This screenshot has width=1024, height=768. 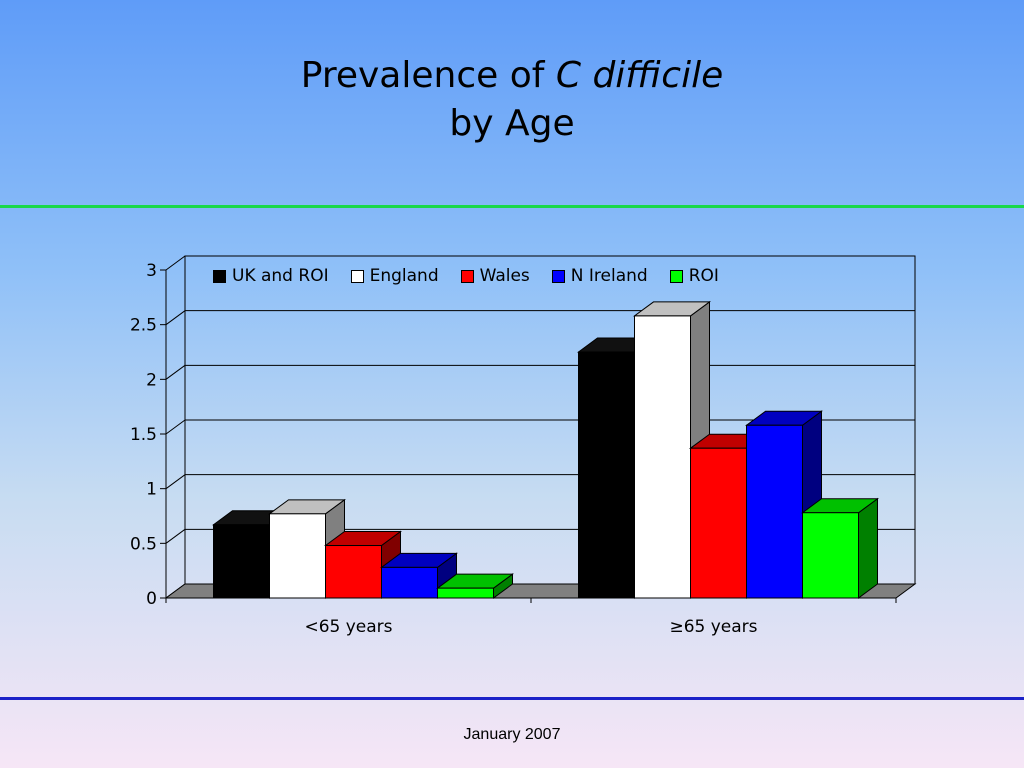 What do you see at coordinates (151, 490) in the screenshot?
I see `y-tick-label: 1` at bounding box center [151, 490].